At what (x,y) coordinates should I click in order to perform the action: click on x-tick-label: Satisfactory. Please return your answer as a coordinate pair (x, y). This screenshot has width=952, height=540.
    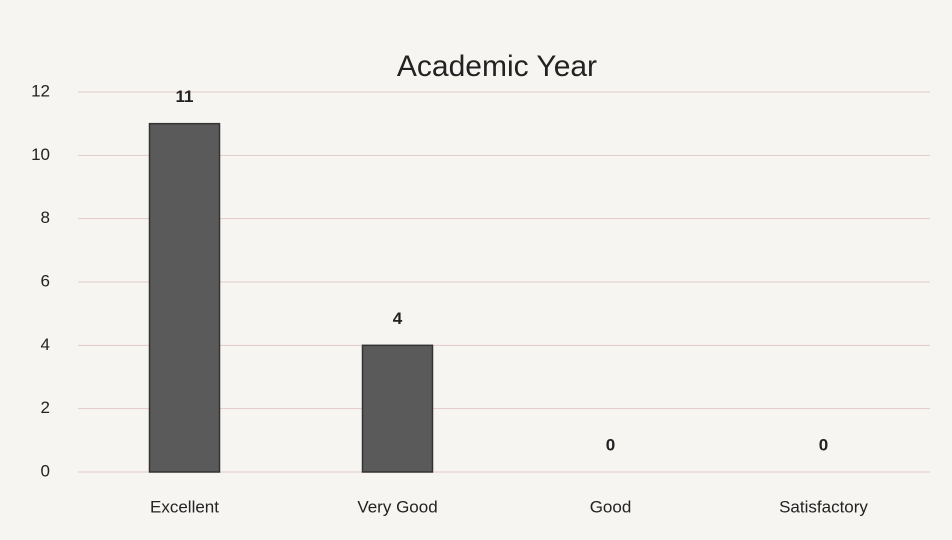
    Looking at the image, I should click on (823, 506).